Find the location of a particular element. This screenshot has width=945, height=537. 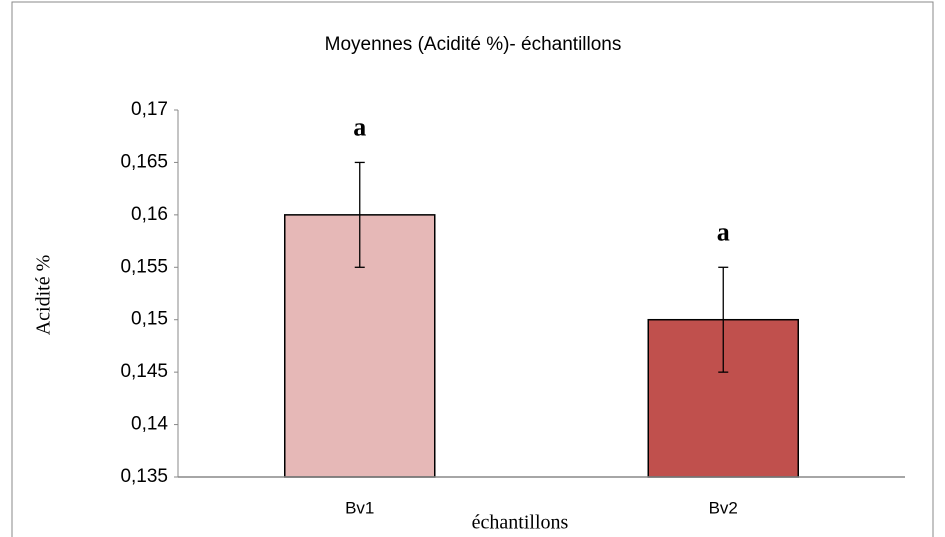

y-tick-label: 0,145 is located at coordinates (144, 371).